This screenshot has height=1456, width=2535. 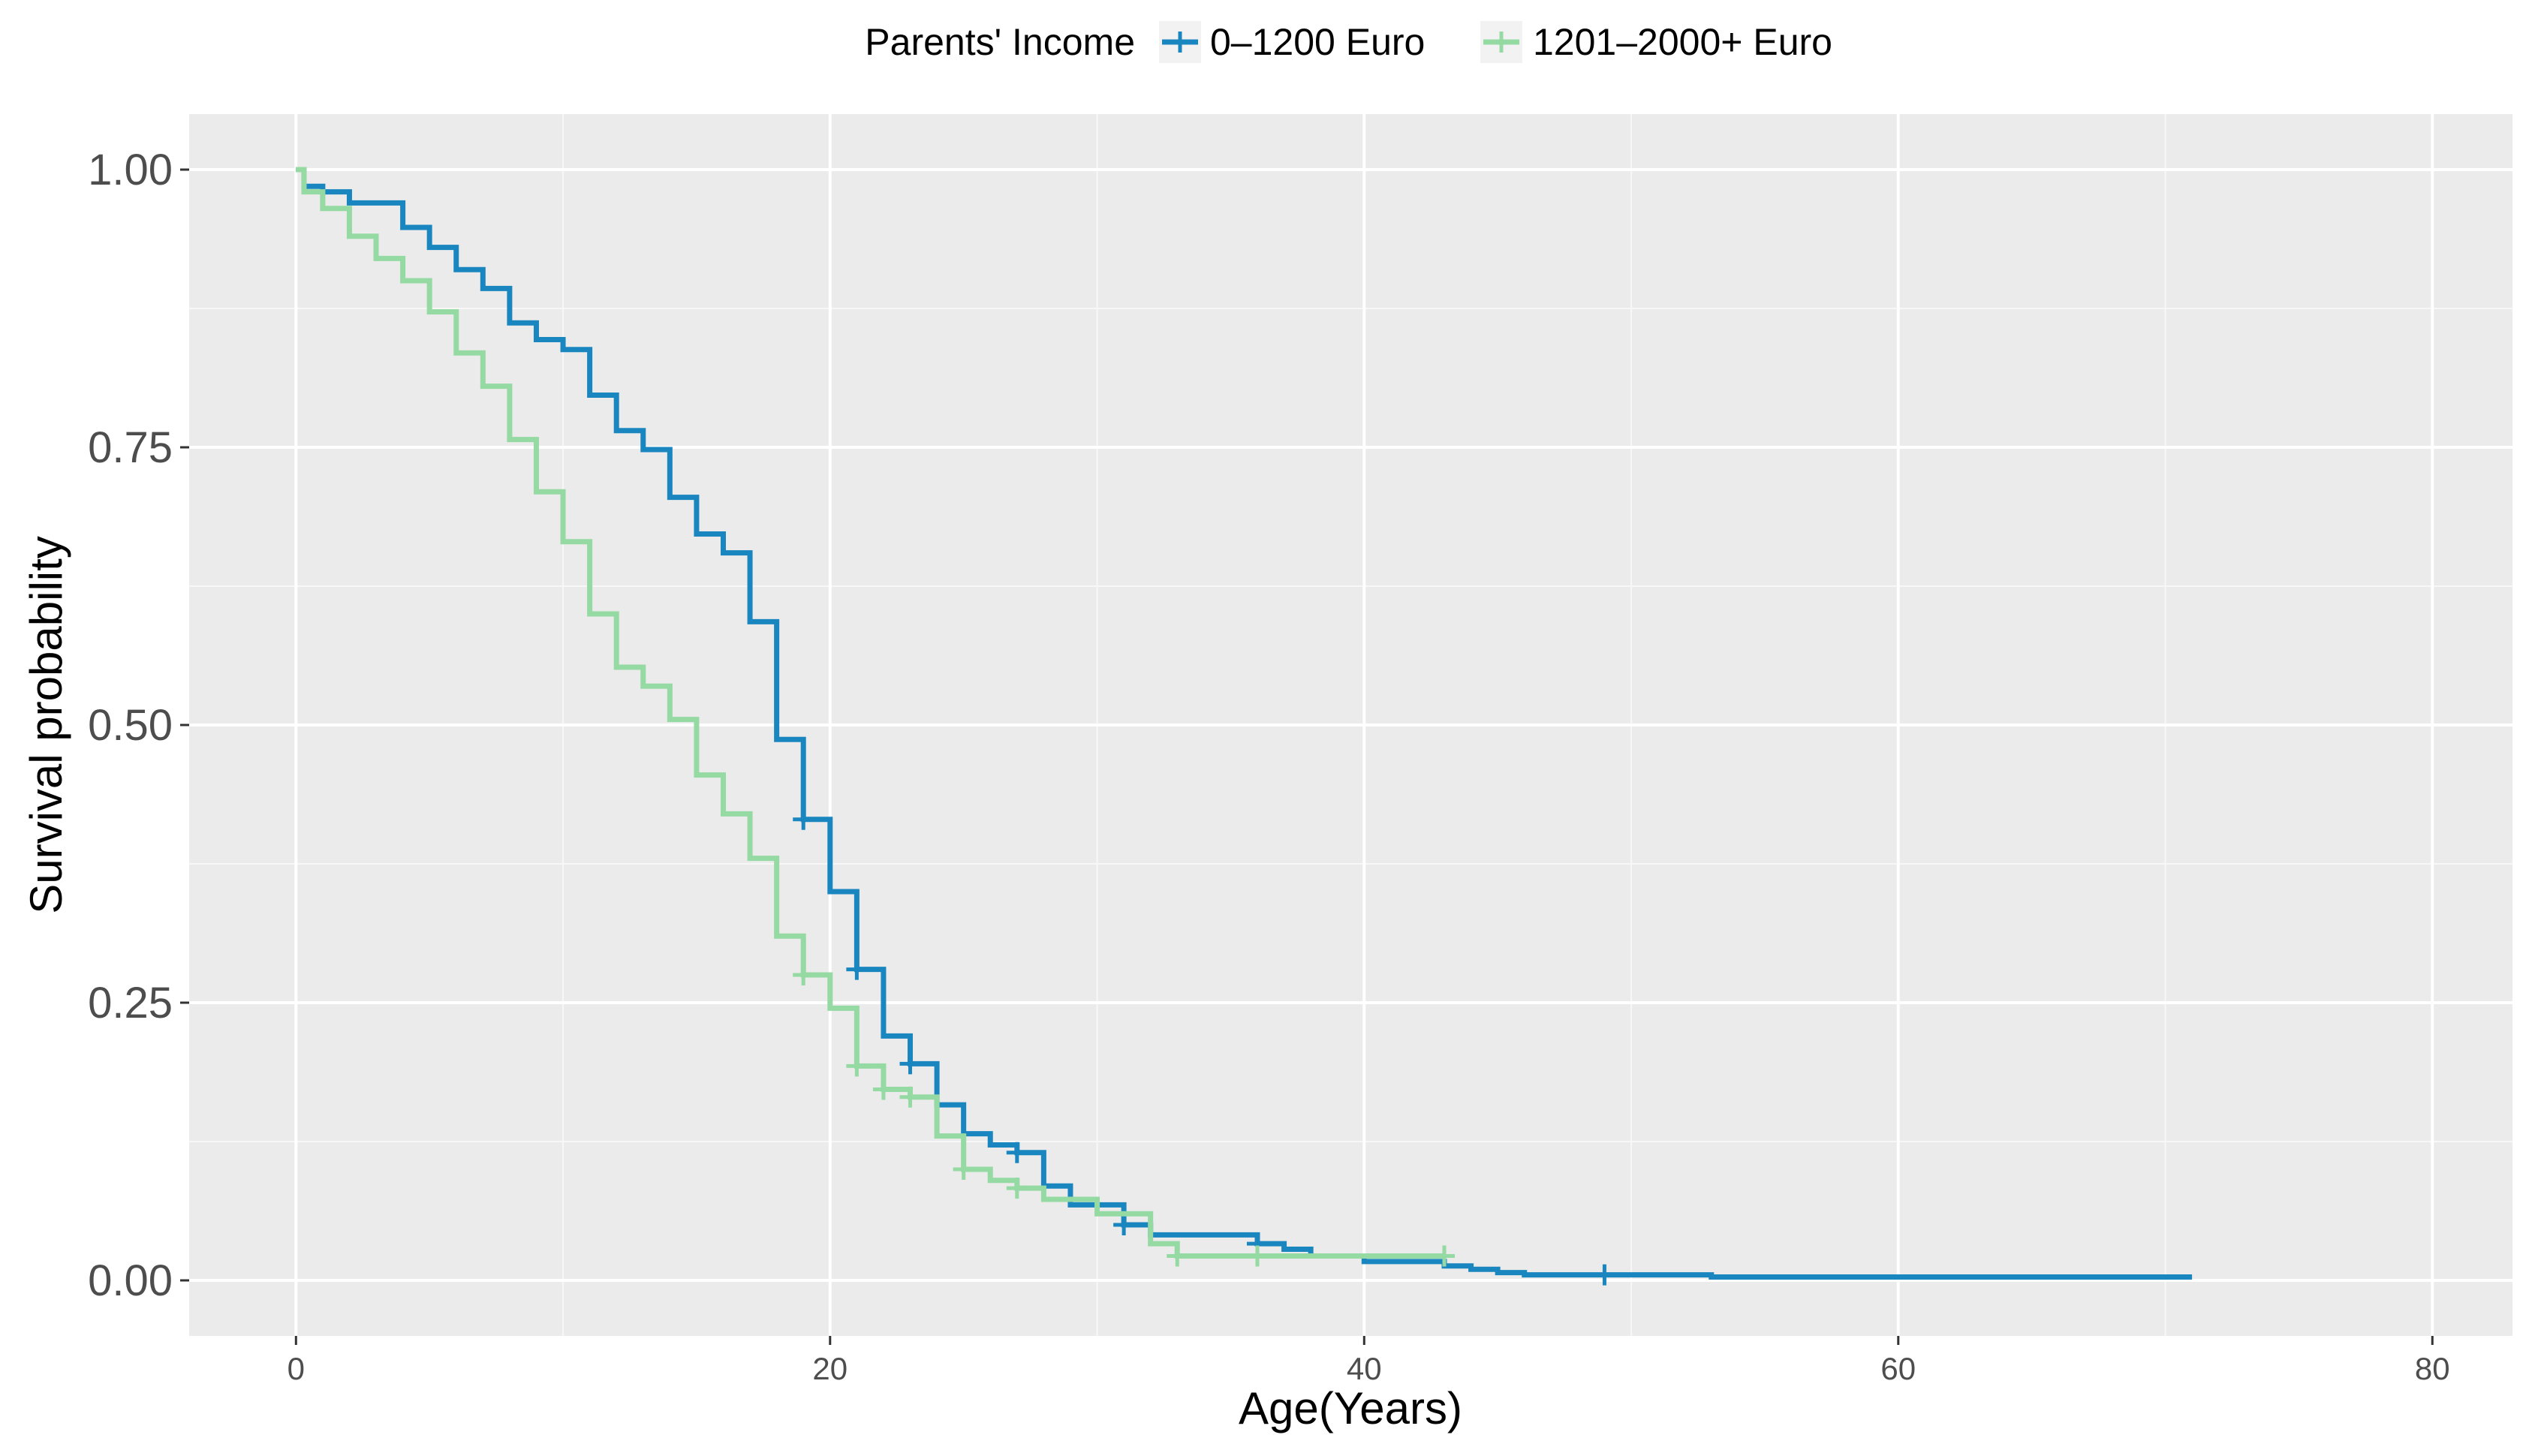 What do you see at coordinates (130, 1280) in the screenshot?
I see `y-tick-label: 0.00` at bounding box center [130, 1280].